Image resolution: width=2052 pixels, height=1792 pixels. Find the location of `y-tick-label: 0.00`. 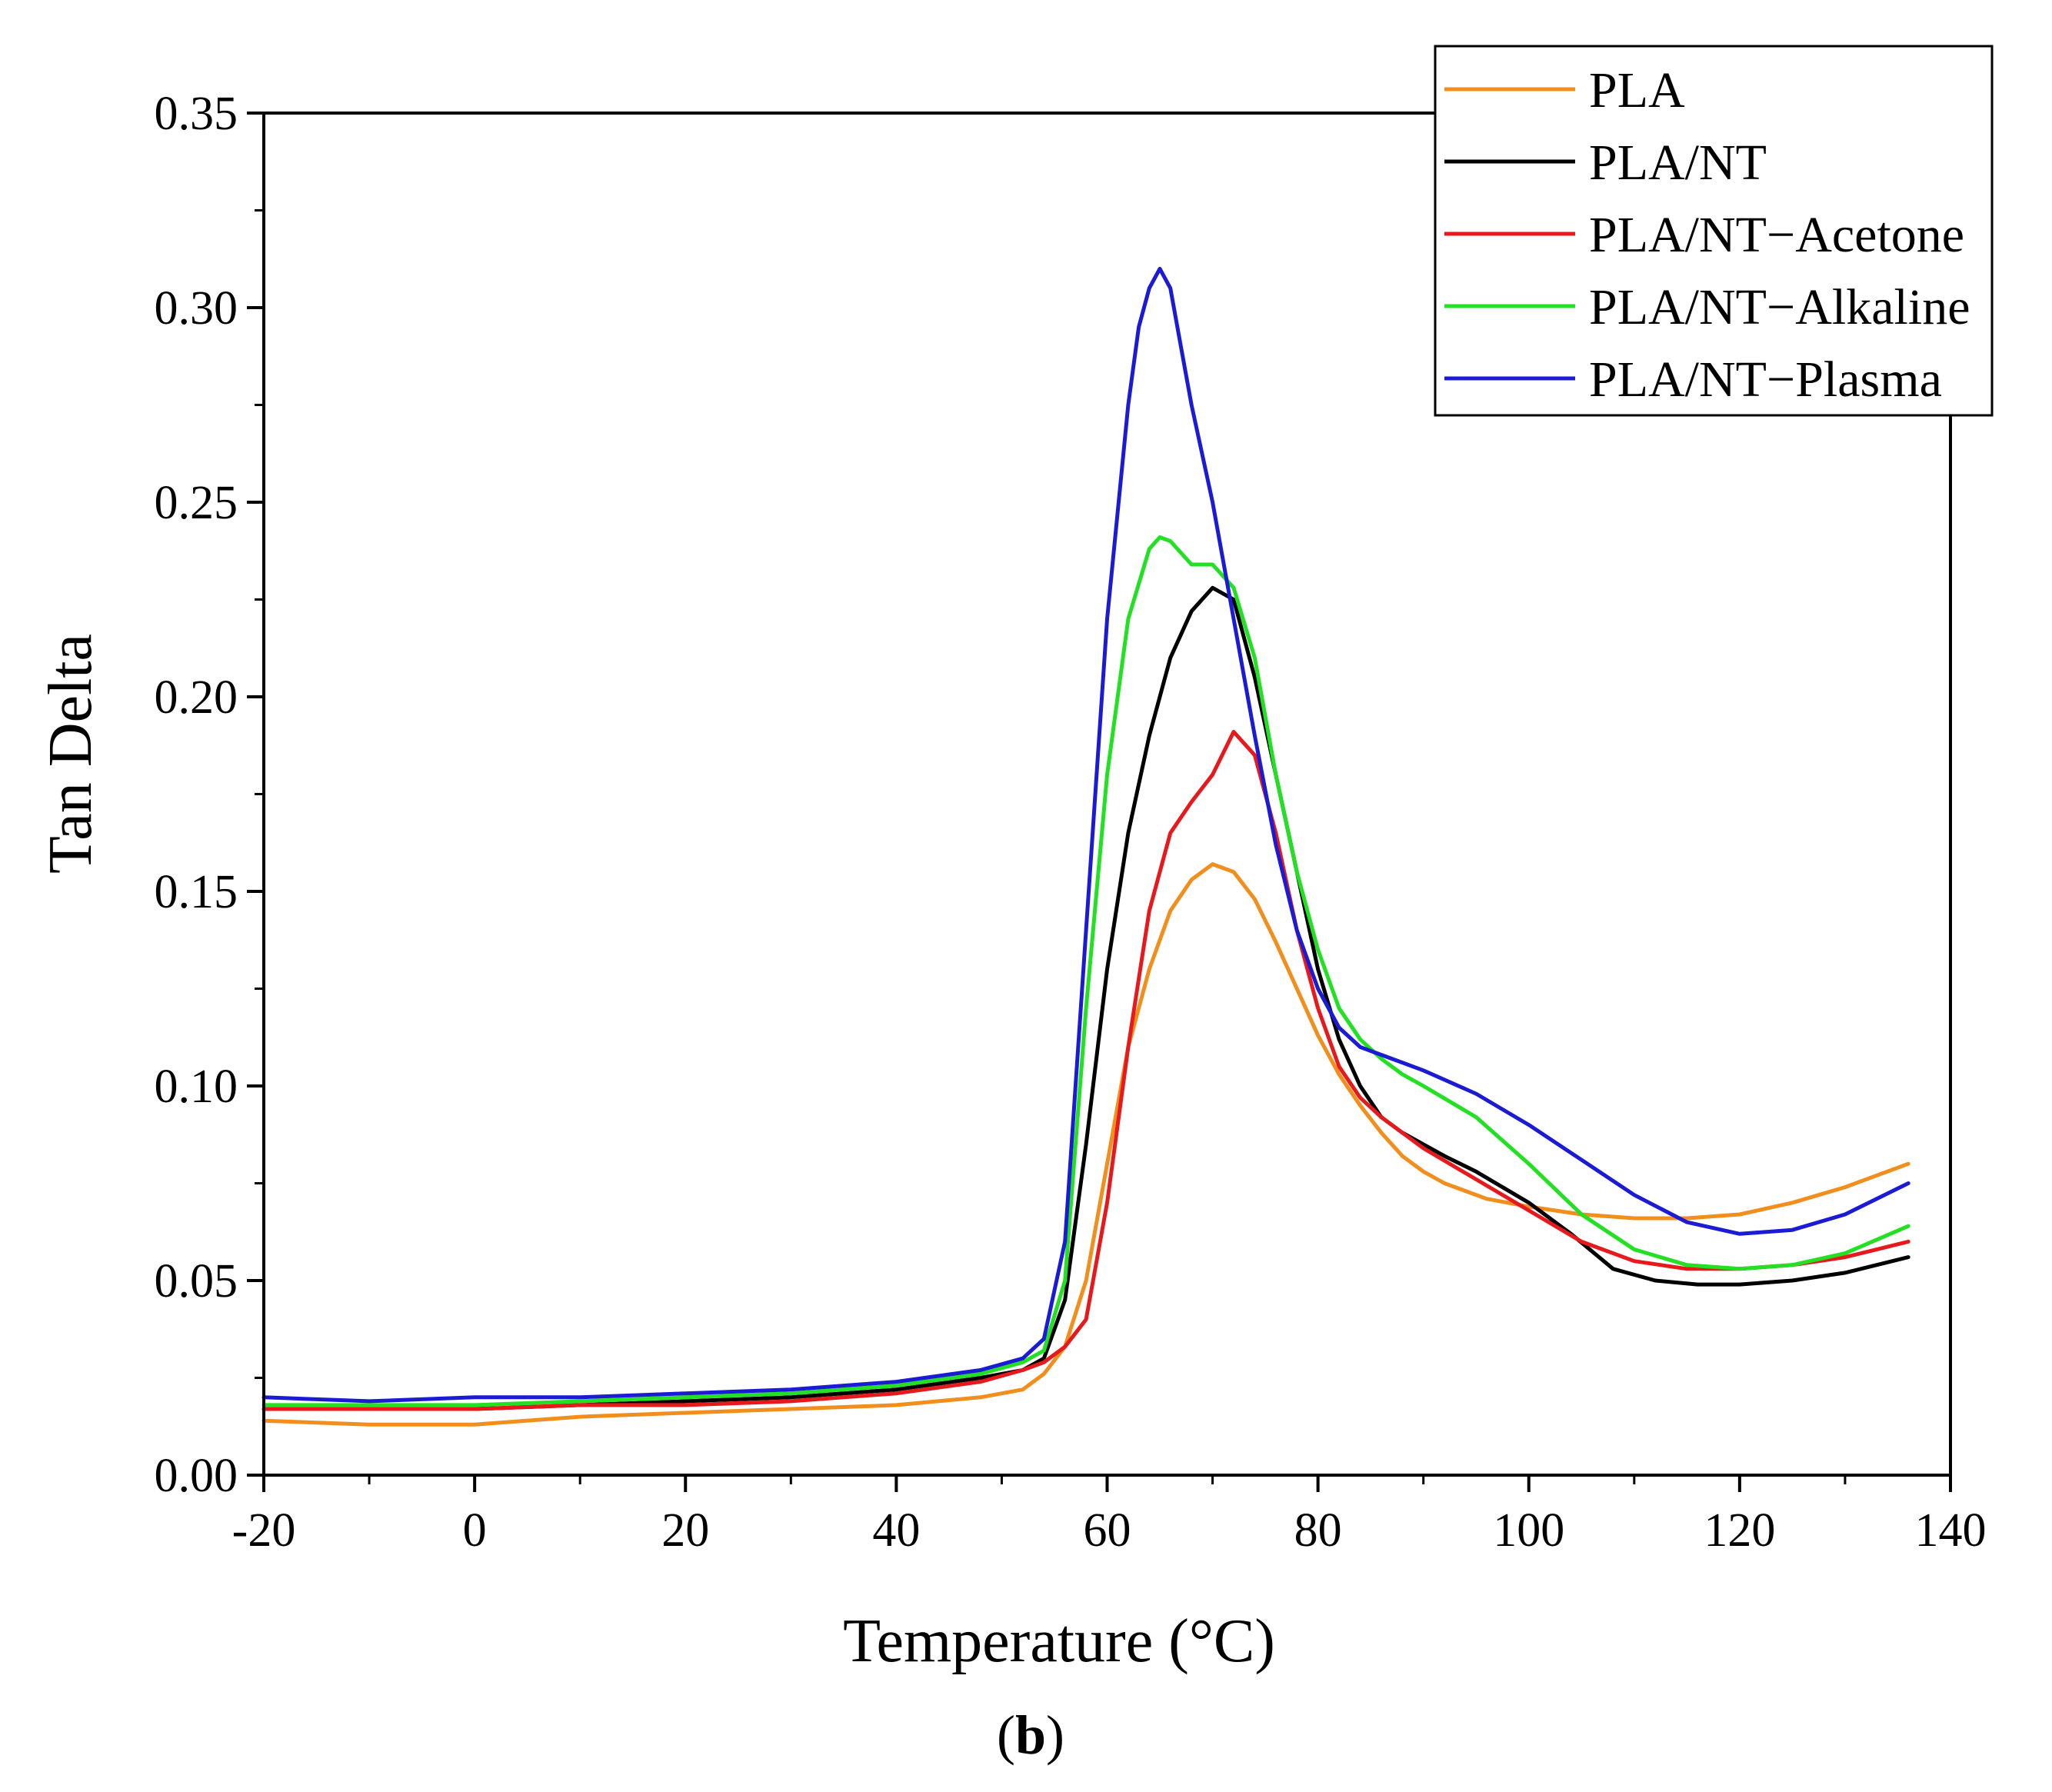

y-tick-label: 0.00 is located at coordinates (196, 1476).